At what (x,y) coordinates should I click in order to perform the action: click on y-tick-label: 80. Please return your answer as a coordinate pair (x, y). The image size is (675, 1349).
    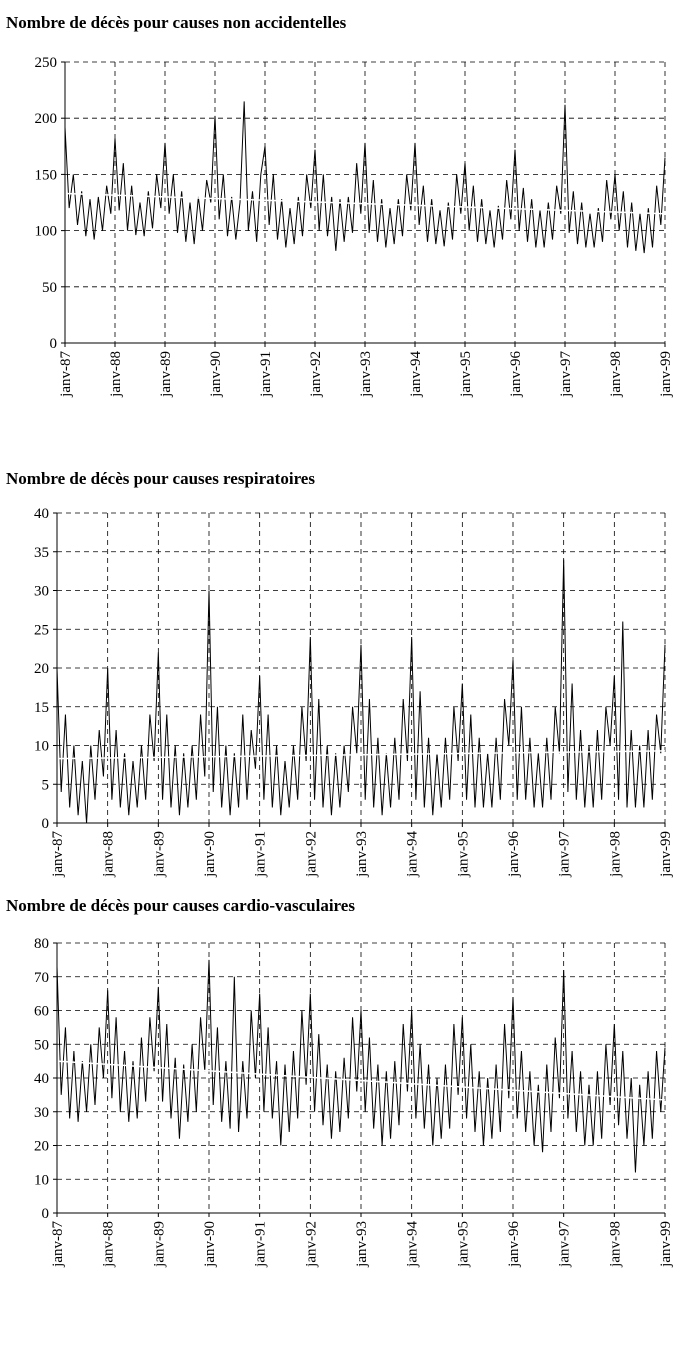
    Looking at the image, I should click on (41, 944).